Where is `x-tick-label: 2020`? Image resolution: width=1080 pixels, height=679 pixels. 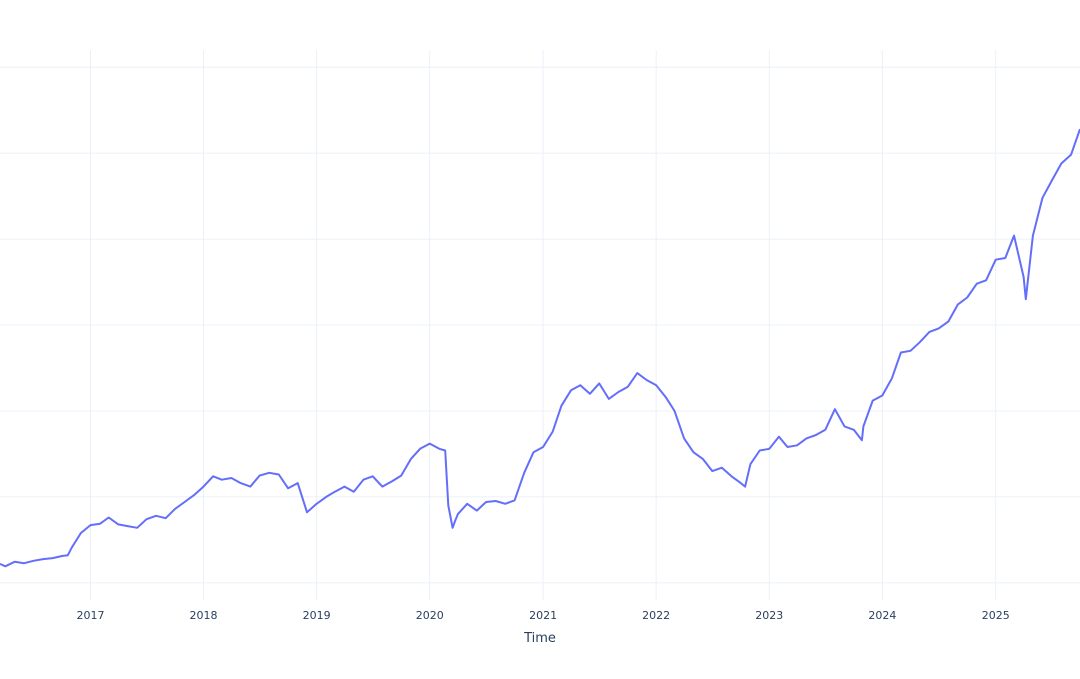 x-tick-label: 2020 is located at coordinates (430, 615).